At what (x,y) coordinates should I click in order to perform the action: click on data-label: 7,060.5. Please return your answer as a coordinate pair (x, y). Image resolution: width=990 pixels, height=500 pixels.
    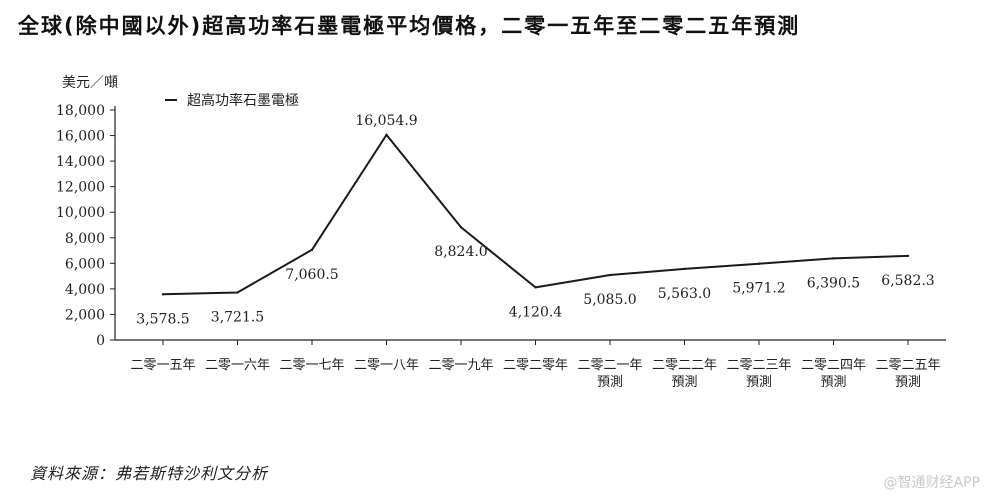
    Looking at the image, I should click on (311, 275).